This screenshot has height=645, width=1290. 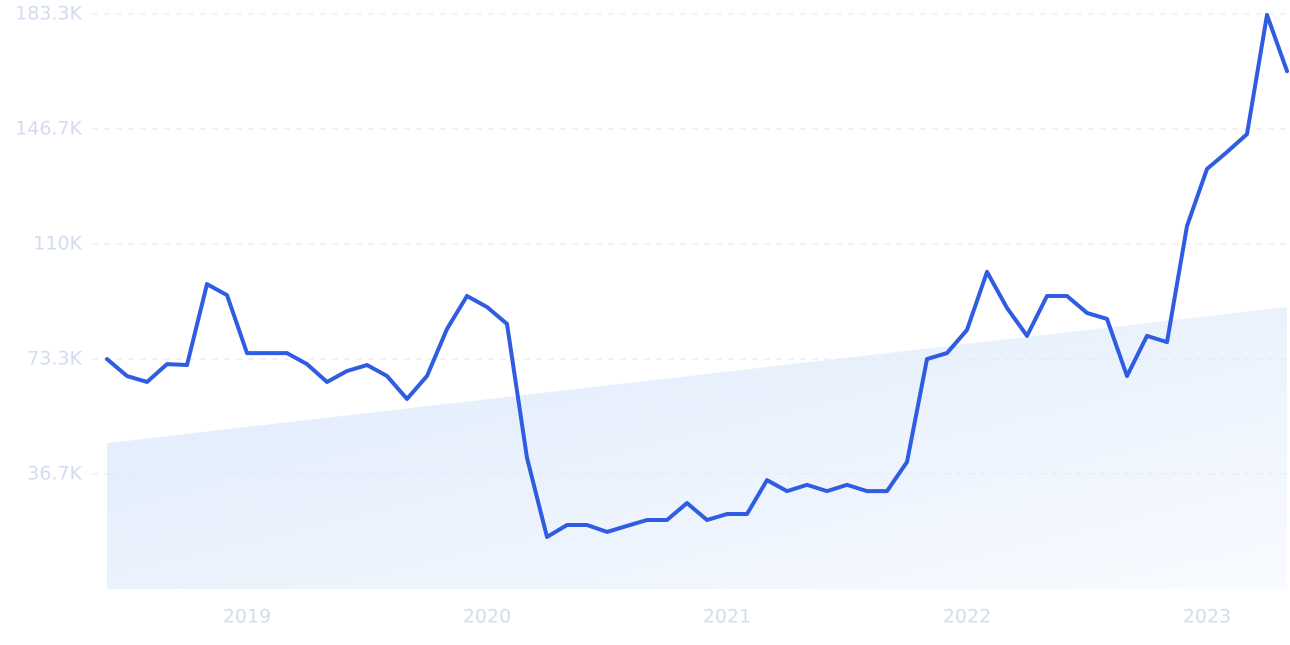 I want to click on y-tick-label: 183.3K, so click(x=48, y=14).